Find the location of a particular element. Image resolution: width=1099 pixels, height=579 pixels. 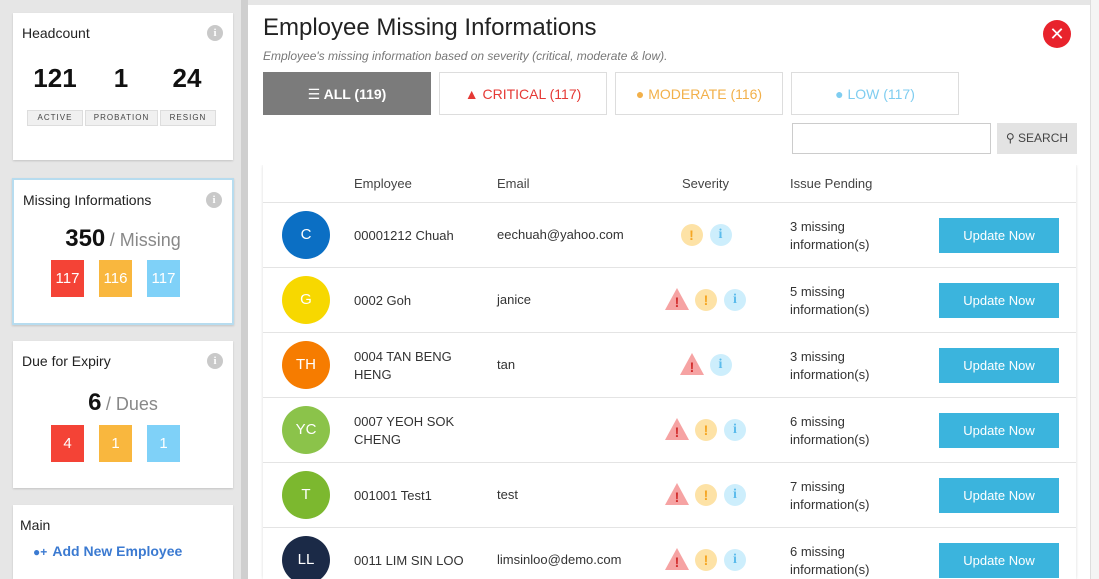

headcount-label: ACTIVE is located at coordinates (55, 118).